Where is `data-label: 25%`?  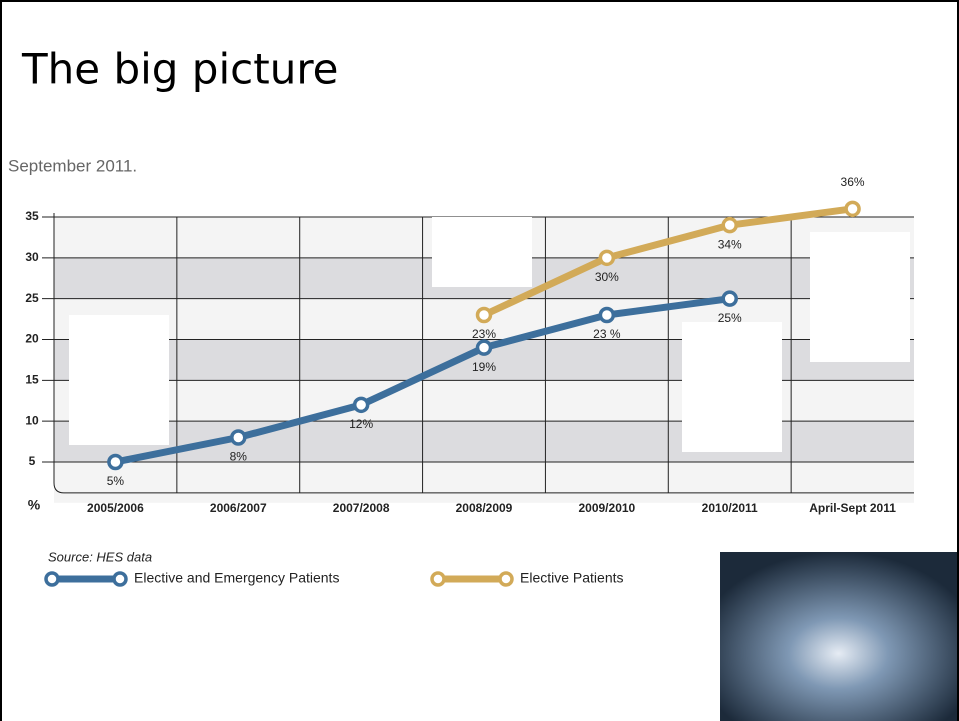 data-label: 25% is located at coordinates (730, 318).